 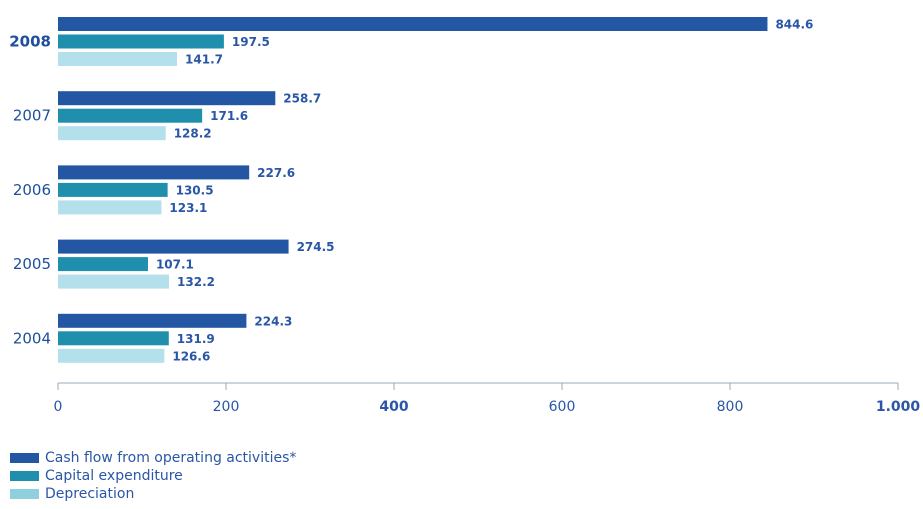 What do you see at coordinates (114, 476) in the screenshot?
I see `legend-label: Capital expenditure` at bounding box center [114, 476].